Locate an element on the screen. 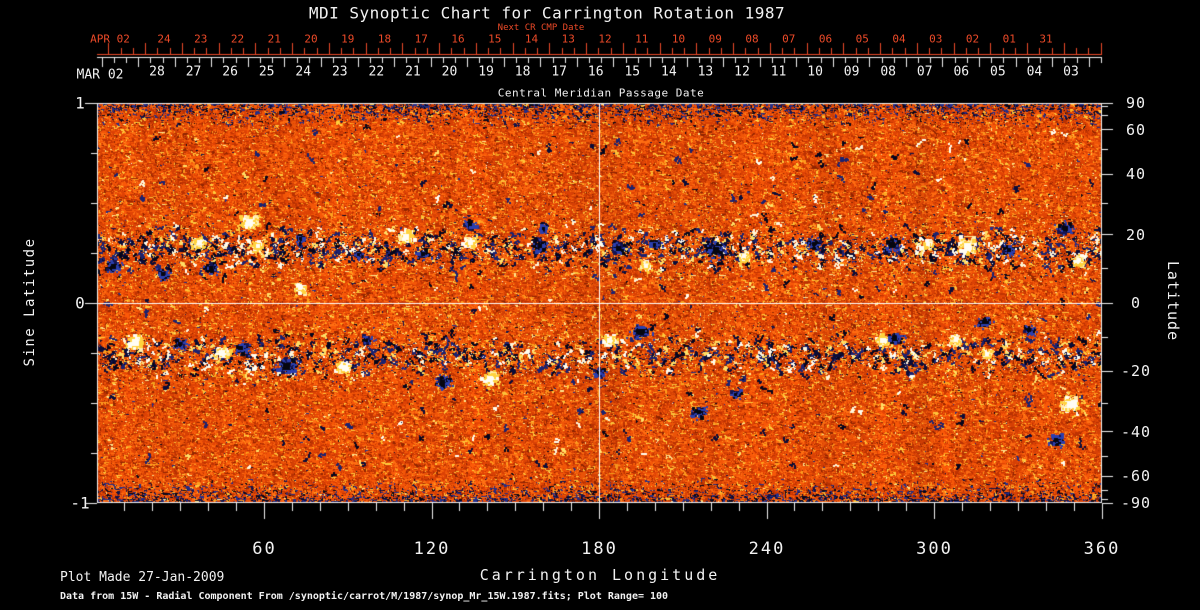  lon-tick-label: 180 is located at coordinates (599, 549).